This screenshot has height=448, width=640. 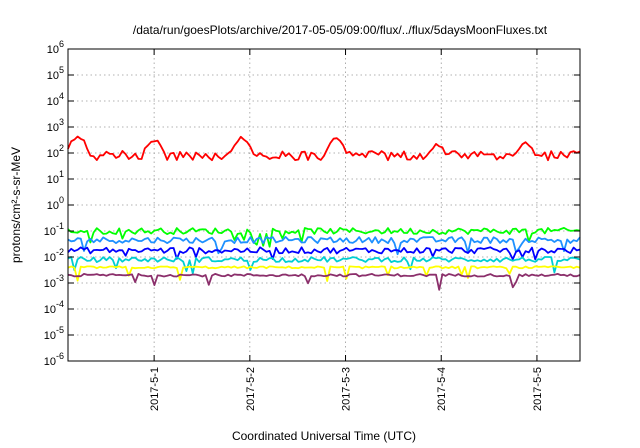 I want to click on x-tick-label: 2017-5-2, so click(x=251, y=389).